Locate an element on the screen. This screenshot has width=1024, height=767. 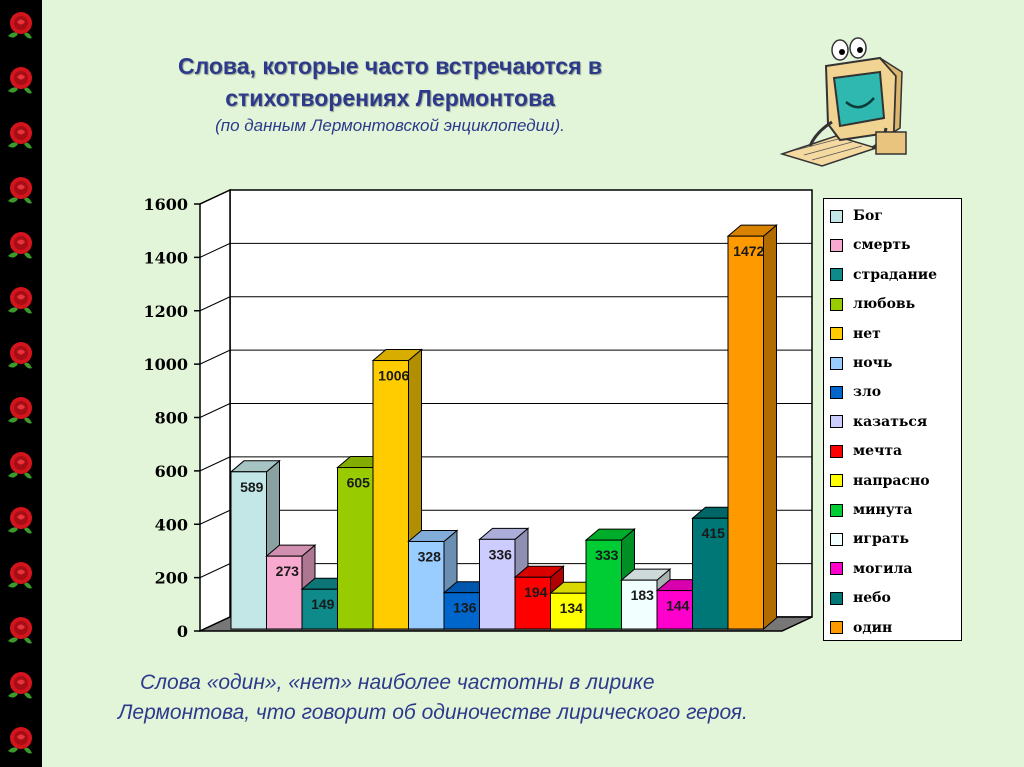
legend-label: играть is located at coordinates (881, 539).